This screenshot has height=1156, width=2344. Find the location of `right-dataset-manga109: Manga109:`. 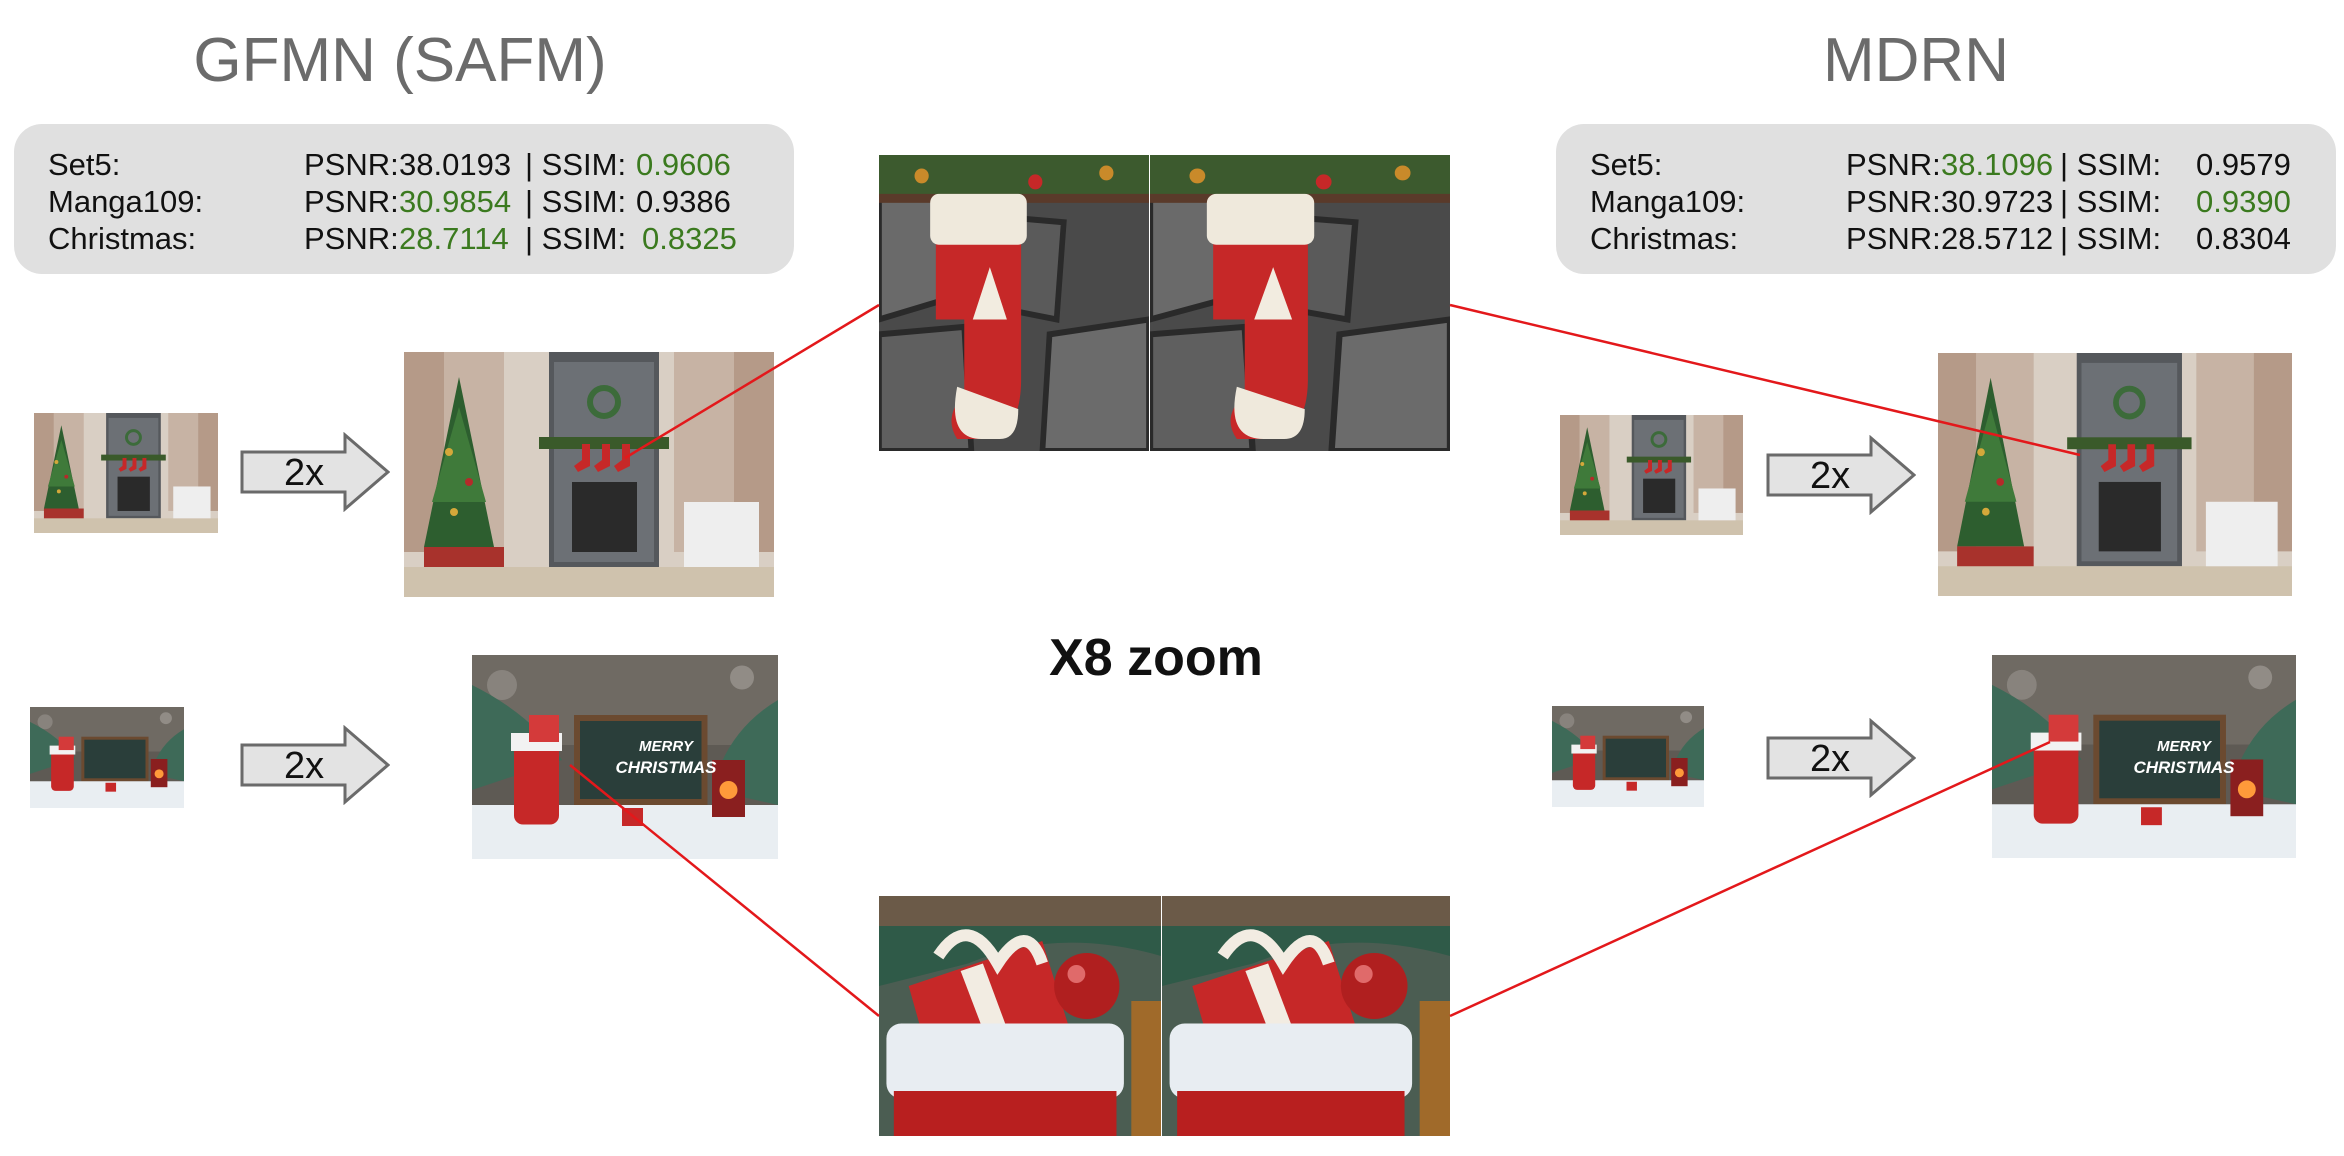

right-dataset-manga109: Manga109: is located at coordinates (1668, 201).